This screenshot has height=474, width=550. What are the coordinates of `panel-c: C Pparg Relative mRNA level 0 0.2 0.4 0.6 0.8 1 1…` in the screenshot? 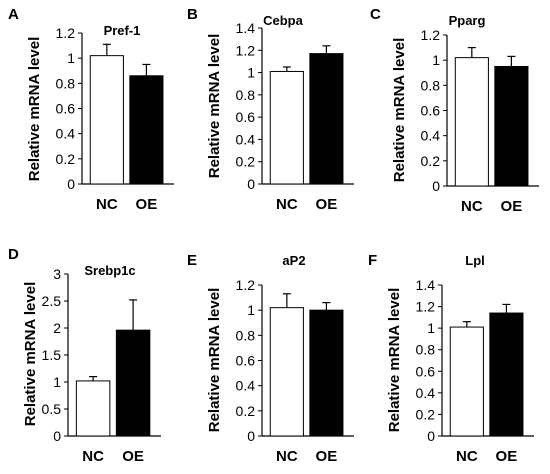 It's located at (454, 110).